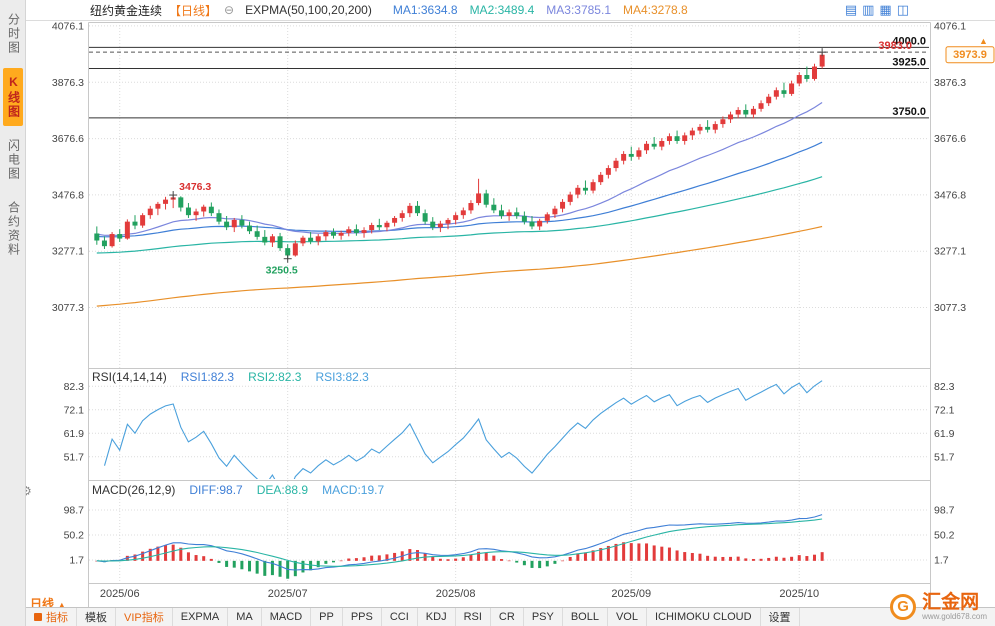 This screenshot has height=626, width=995. Describe the element at coordinates (193, 10) in the screenshot. I see `period-tag: 【日线】` at that location.